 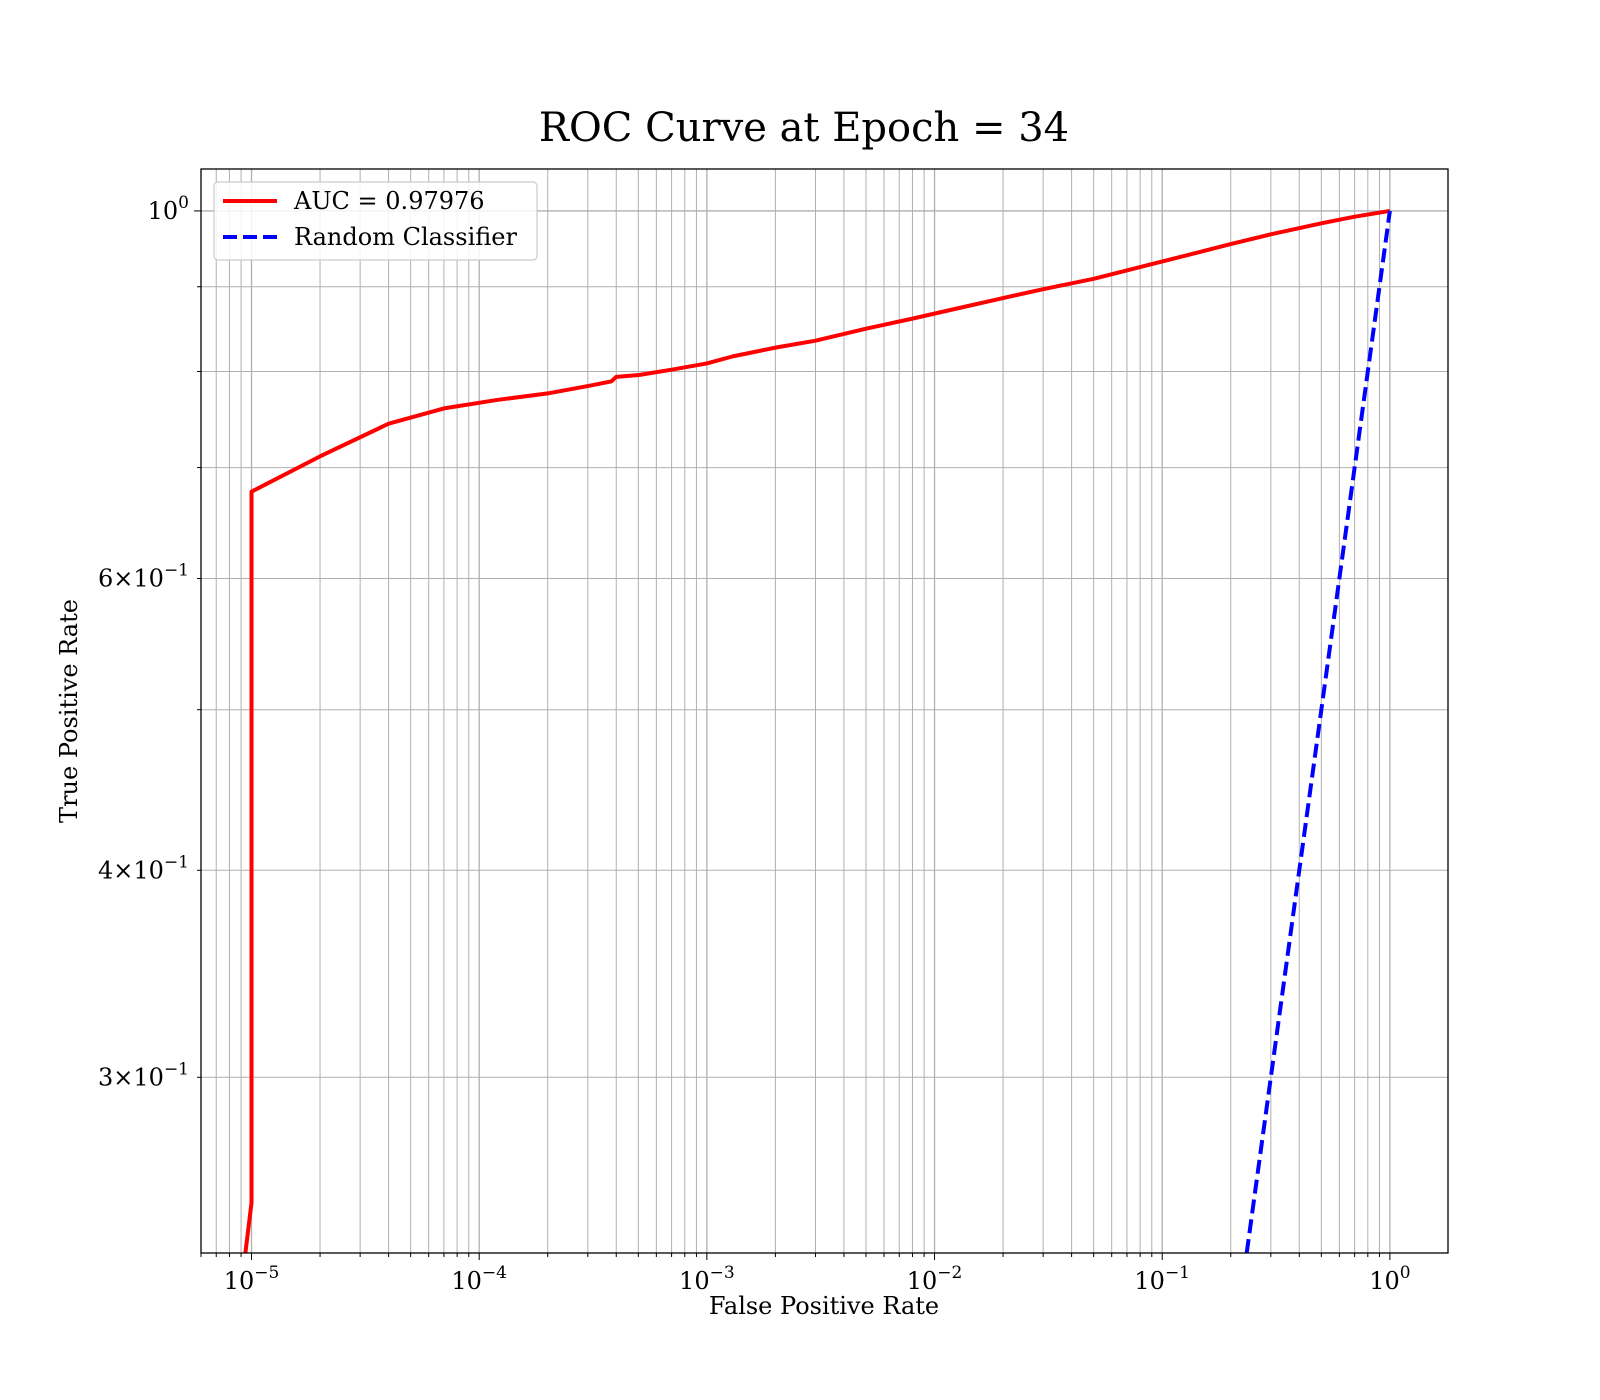 What do you see at coordinates (389, 201) in the screenshot?
I see `legend-label-auc: AUC = 0.97976` at bounding box center [389, 201].